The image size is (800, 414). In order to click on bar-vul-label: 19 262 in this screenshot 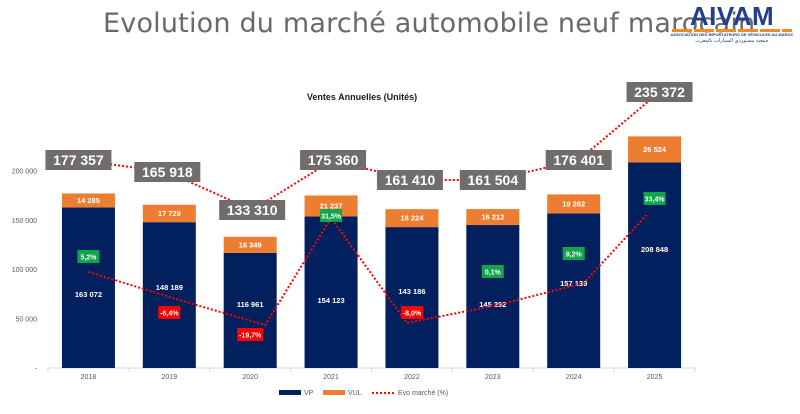, I will do `click(573, 203)`.